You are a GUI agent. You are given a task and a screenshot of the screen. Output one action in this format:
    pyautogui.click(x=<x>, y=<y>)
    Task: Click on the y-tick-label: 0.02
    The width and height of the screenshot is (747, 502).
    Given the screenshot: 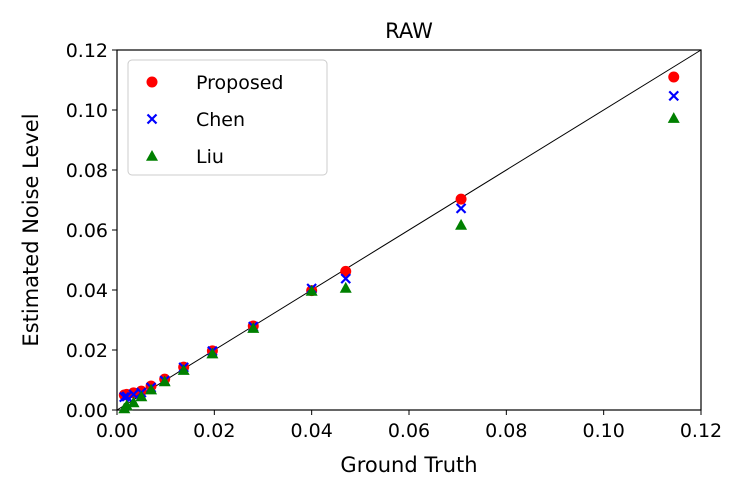 What is the action you would take?
    pyautogui.click(x=87, y=351)
    